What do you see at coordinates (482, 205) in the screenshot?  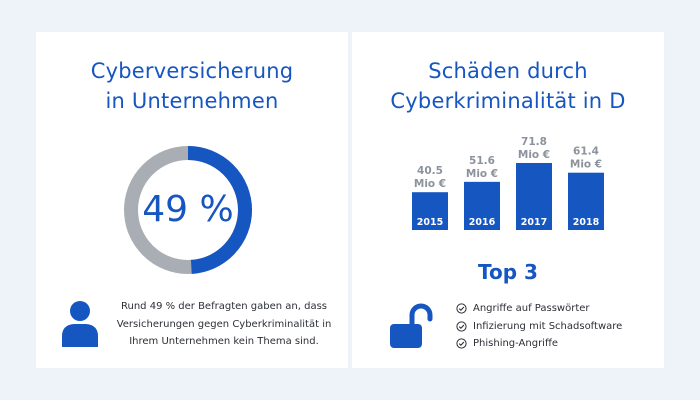 I see `bar-2016` at bounding box center [482, 205].